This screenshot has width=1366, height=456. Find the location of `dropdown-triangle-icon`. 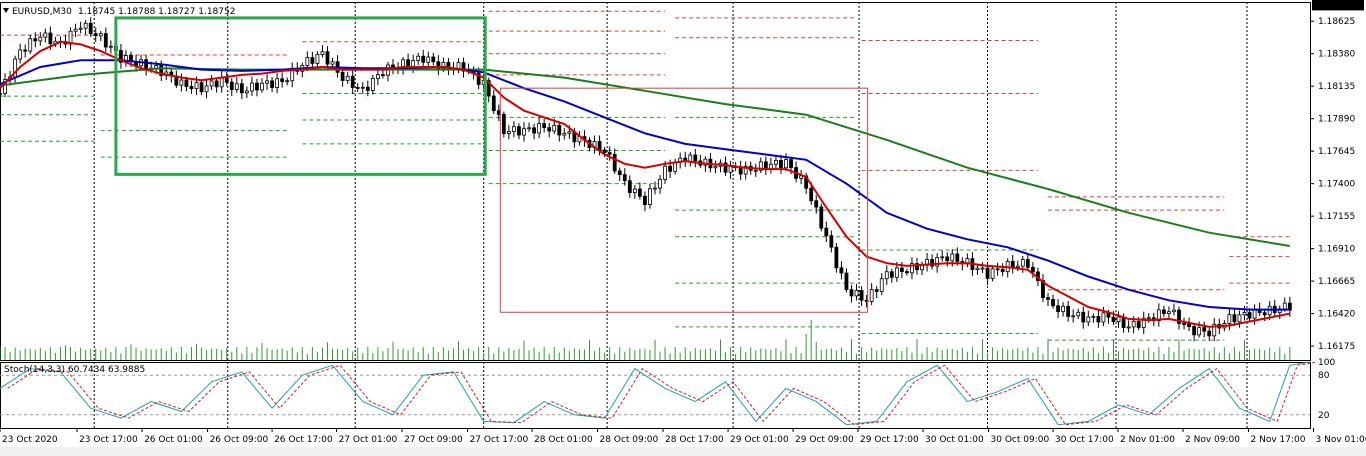

dropdown-triangle-icon is located at coordinates (6, 10).